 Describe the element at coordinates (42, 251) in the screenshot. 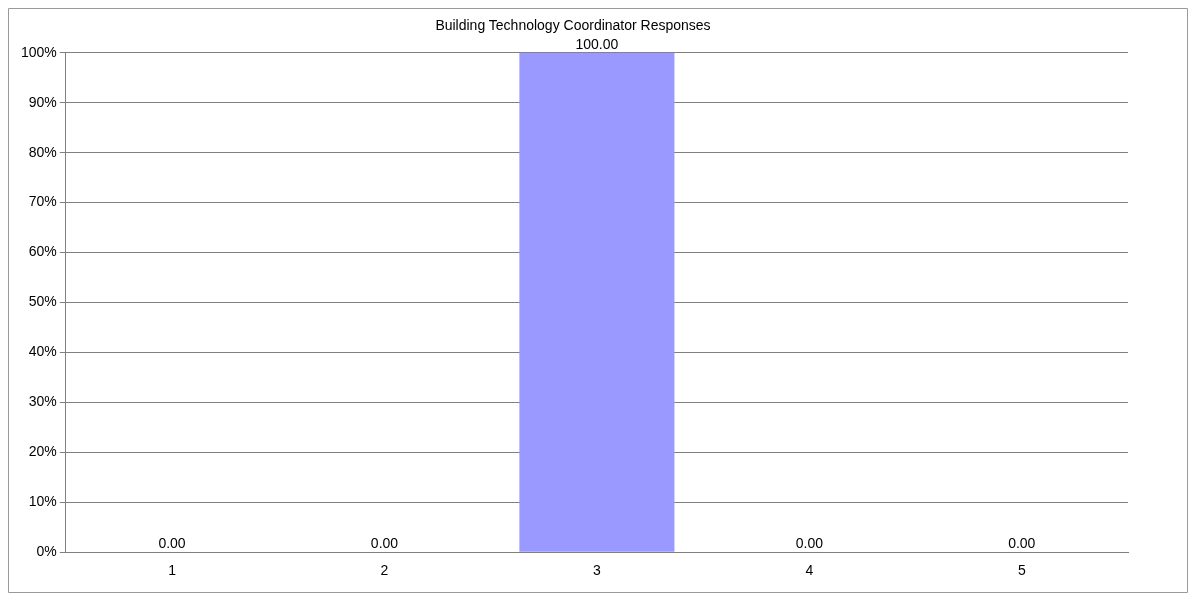

I see `y-tick-label: 60%` at that location.